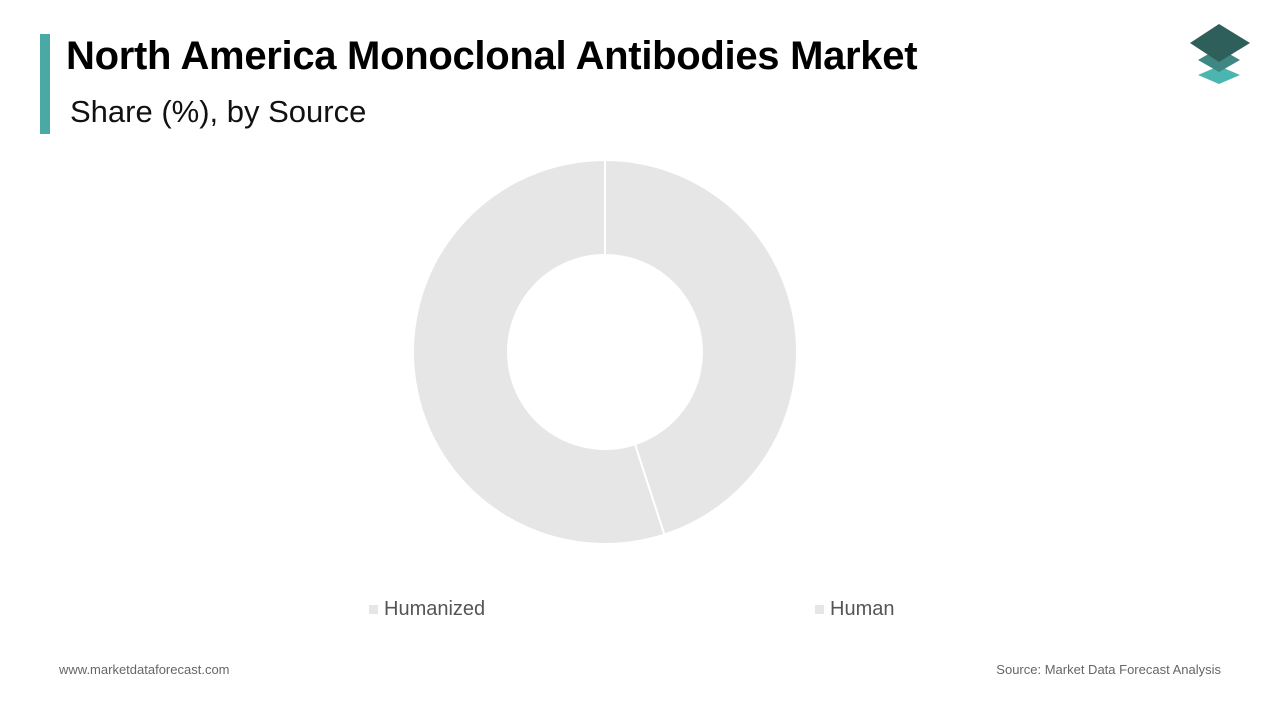 This screenshot has width=1280, height=720. What do you see at coordinates (819, 609) in the screenshot?
I see `legend-swatch-human` at bounding box center [819, 609].